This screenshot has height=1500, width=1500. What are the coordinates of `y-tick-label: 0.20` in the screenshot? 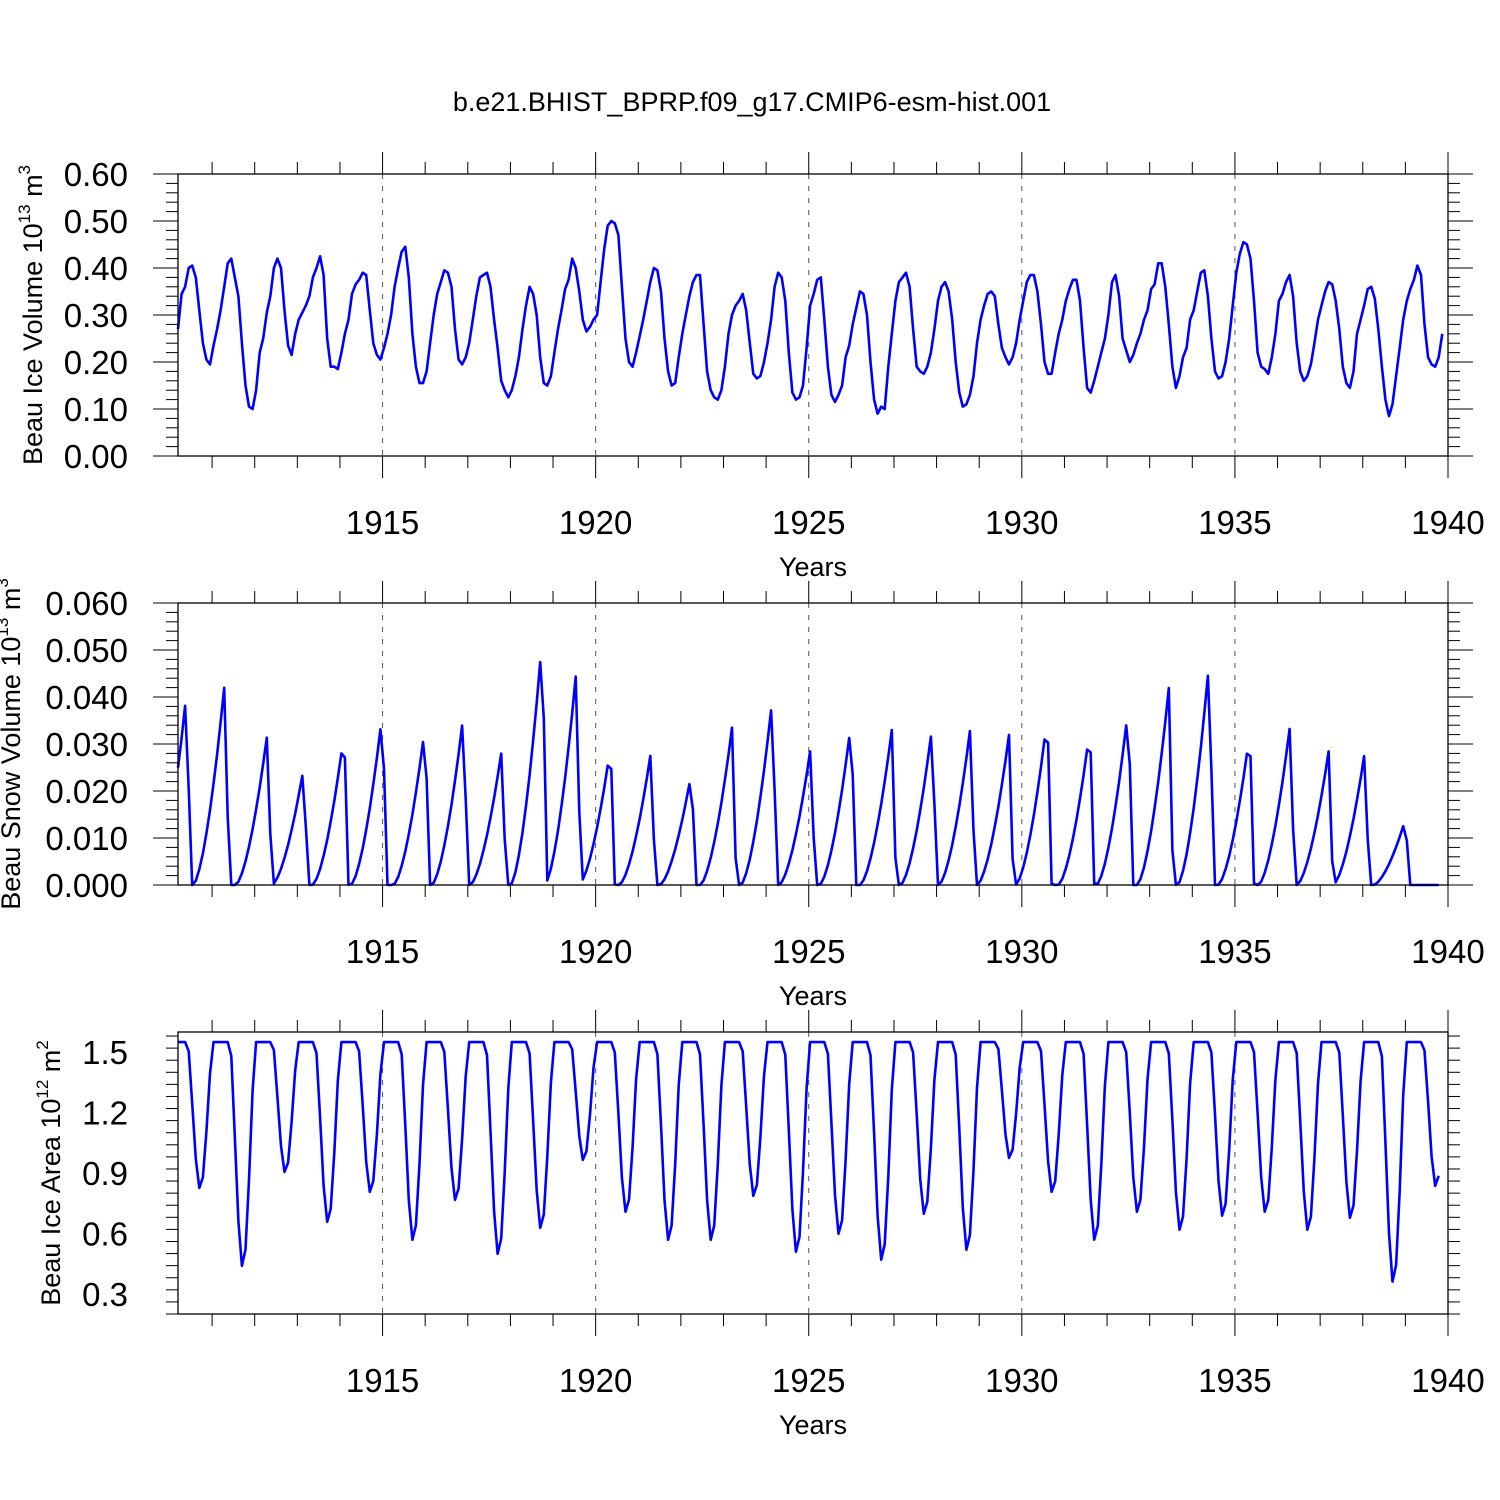 It's located at (96, 362).